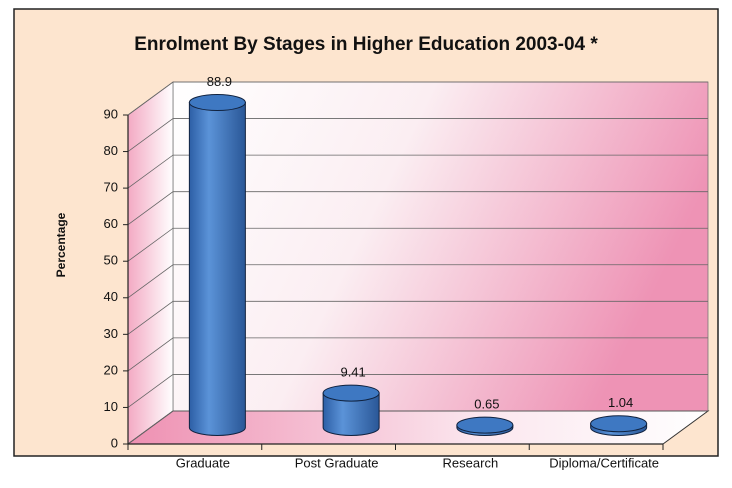 This screenshot has width=732, height=488. Describe the element at coordinates (604, 462) in the screenshot. I see `x-tick-label: Diploma/Certificate` at that location.